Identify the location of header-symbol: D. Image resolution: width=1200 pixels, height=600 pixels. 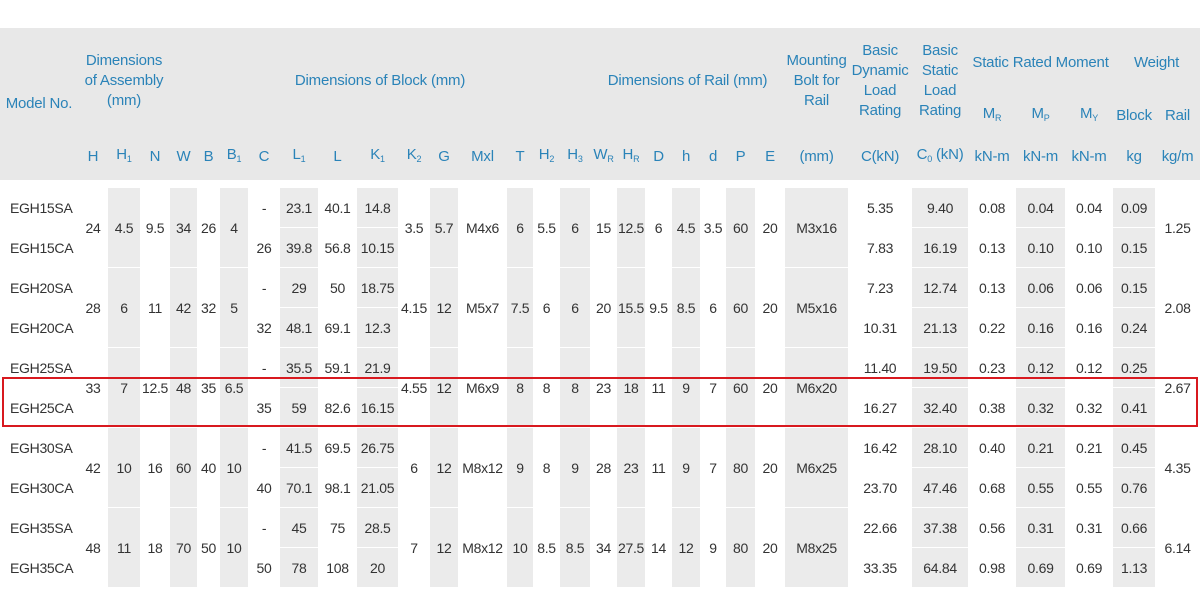
(659, 156).